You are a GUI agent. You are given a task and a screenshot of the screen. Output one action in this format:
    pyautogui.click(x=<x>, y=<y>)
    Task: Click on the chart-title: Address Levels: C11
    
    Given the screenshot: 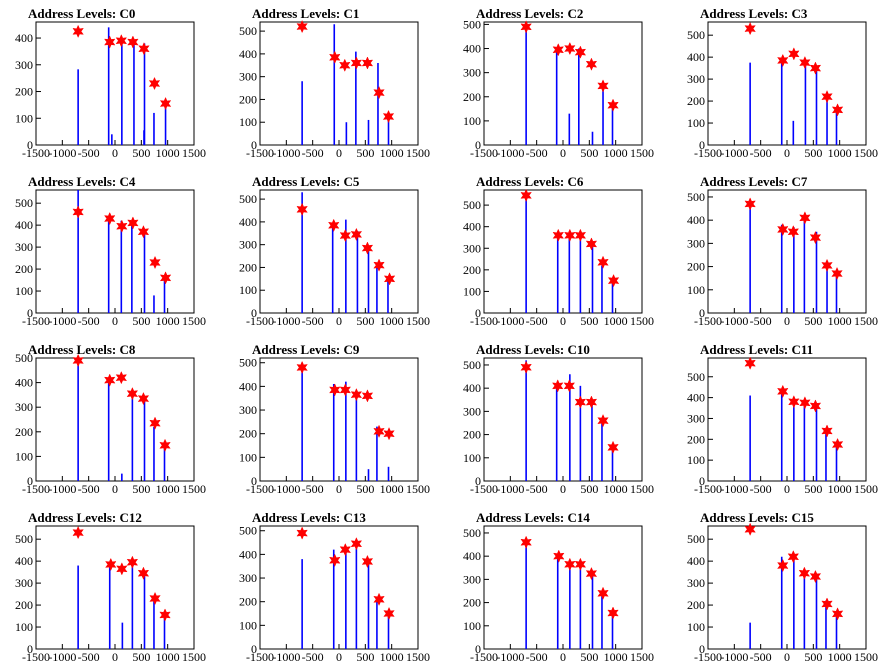 What is the action you would take?
    pyautogui.click(x=757, y=349)
    